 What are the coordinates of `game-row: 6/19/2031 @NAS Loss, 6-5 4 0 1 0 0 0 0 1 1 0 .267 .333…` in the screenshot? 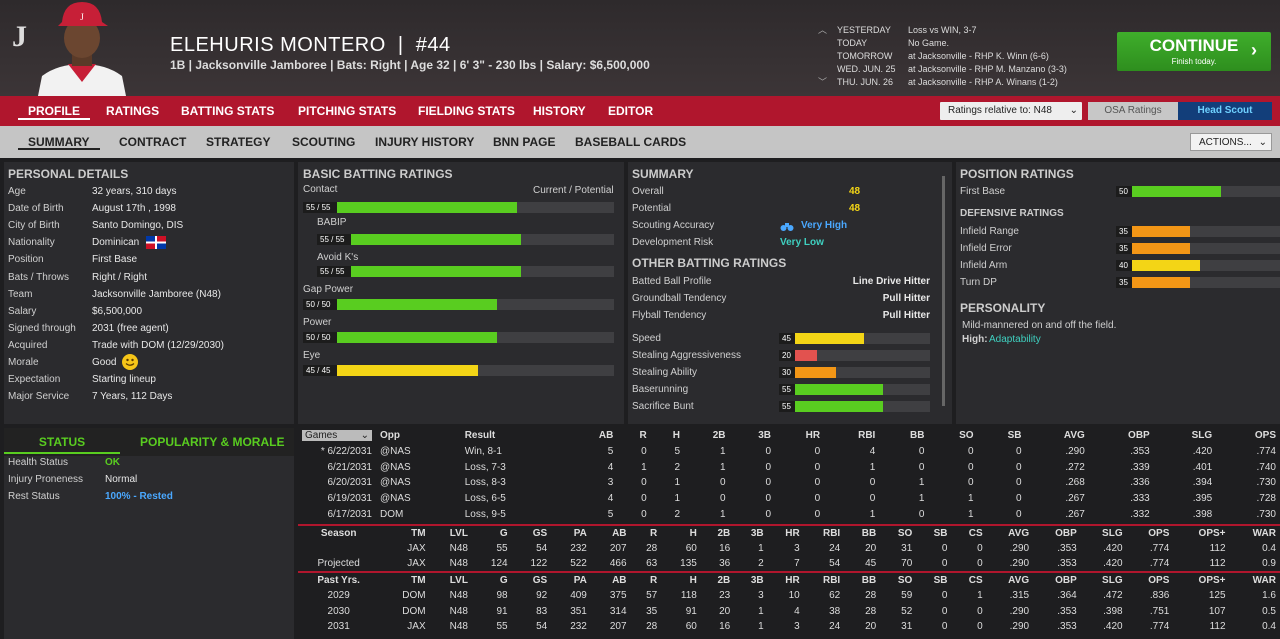 It's located at (789, 499).